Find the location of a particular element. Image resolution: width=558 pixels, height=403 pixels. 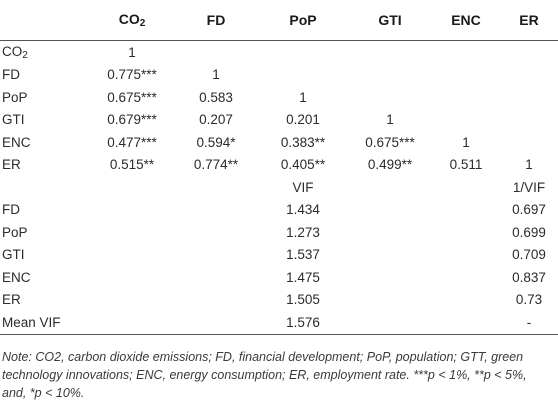

row-label: Mean VIF is located at coordinates (45, 323).